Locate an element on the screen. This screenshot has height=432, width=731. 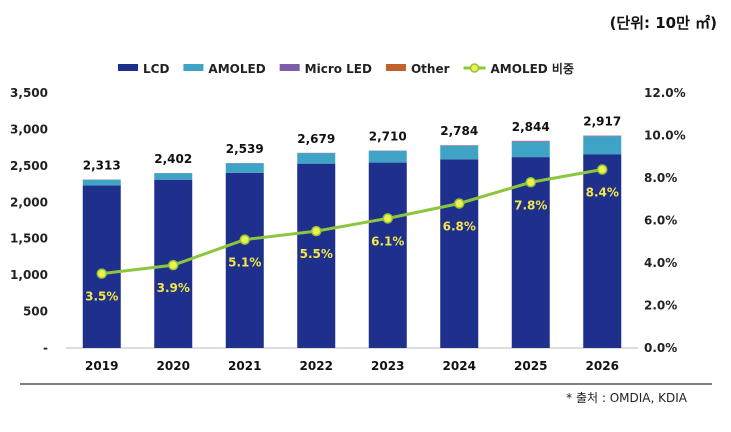
legend-swatch-amoled is located at coordinates (193, 67).